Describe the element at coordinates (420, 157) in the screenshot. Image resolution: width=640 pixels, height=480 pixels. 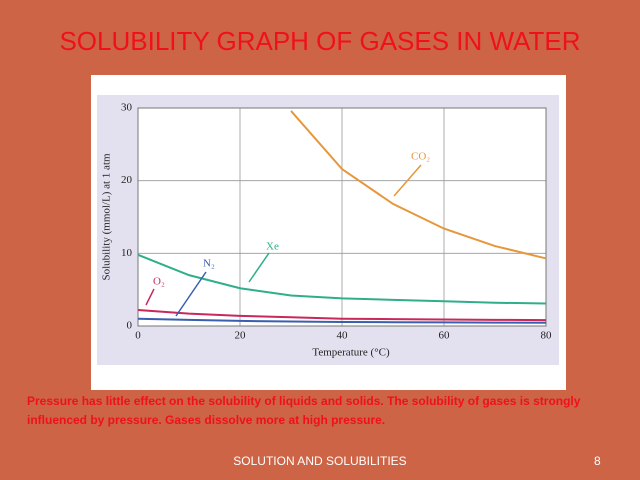
I see `series-label: CO₂` at that location.